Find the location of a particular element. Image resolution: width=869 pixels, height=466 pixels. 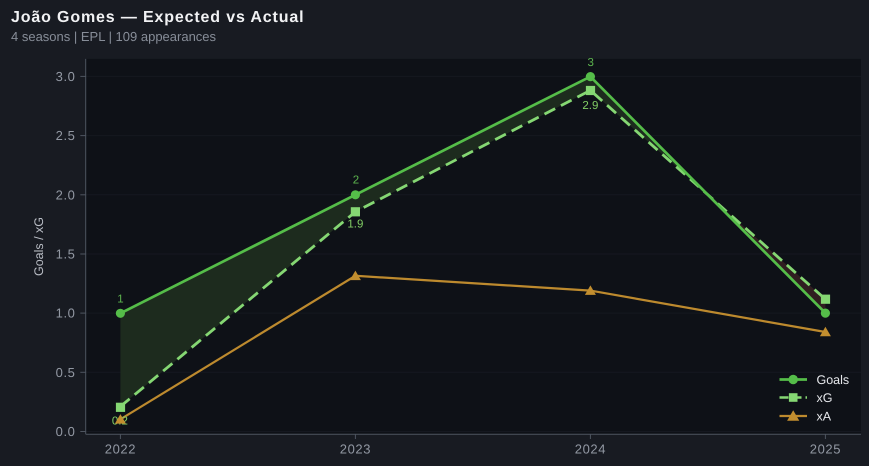

svg-text: 0.0 is located at coordinates (66, 431).